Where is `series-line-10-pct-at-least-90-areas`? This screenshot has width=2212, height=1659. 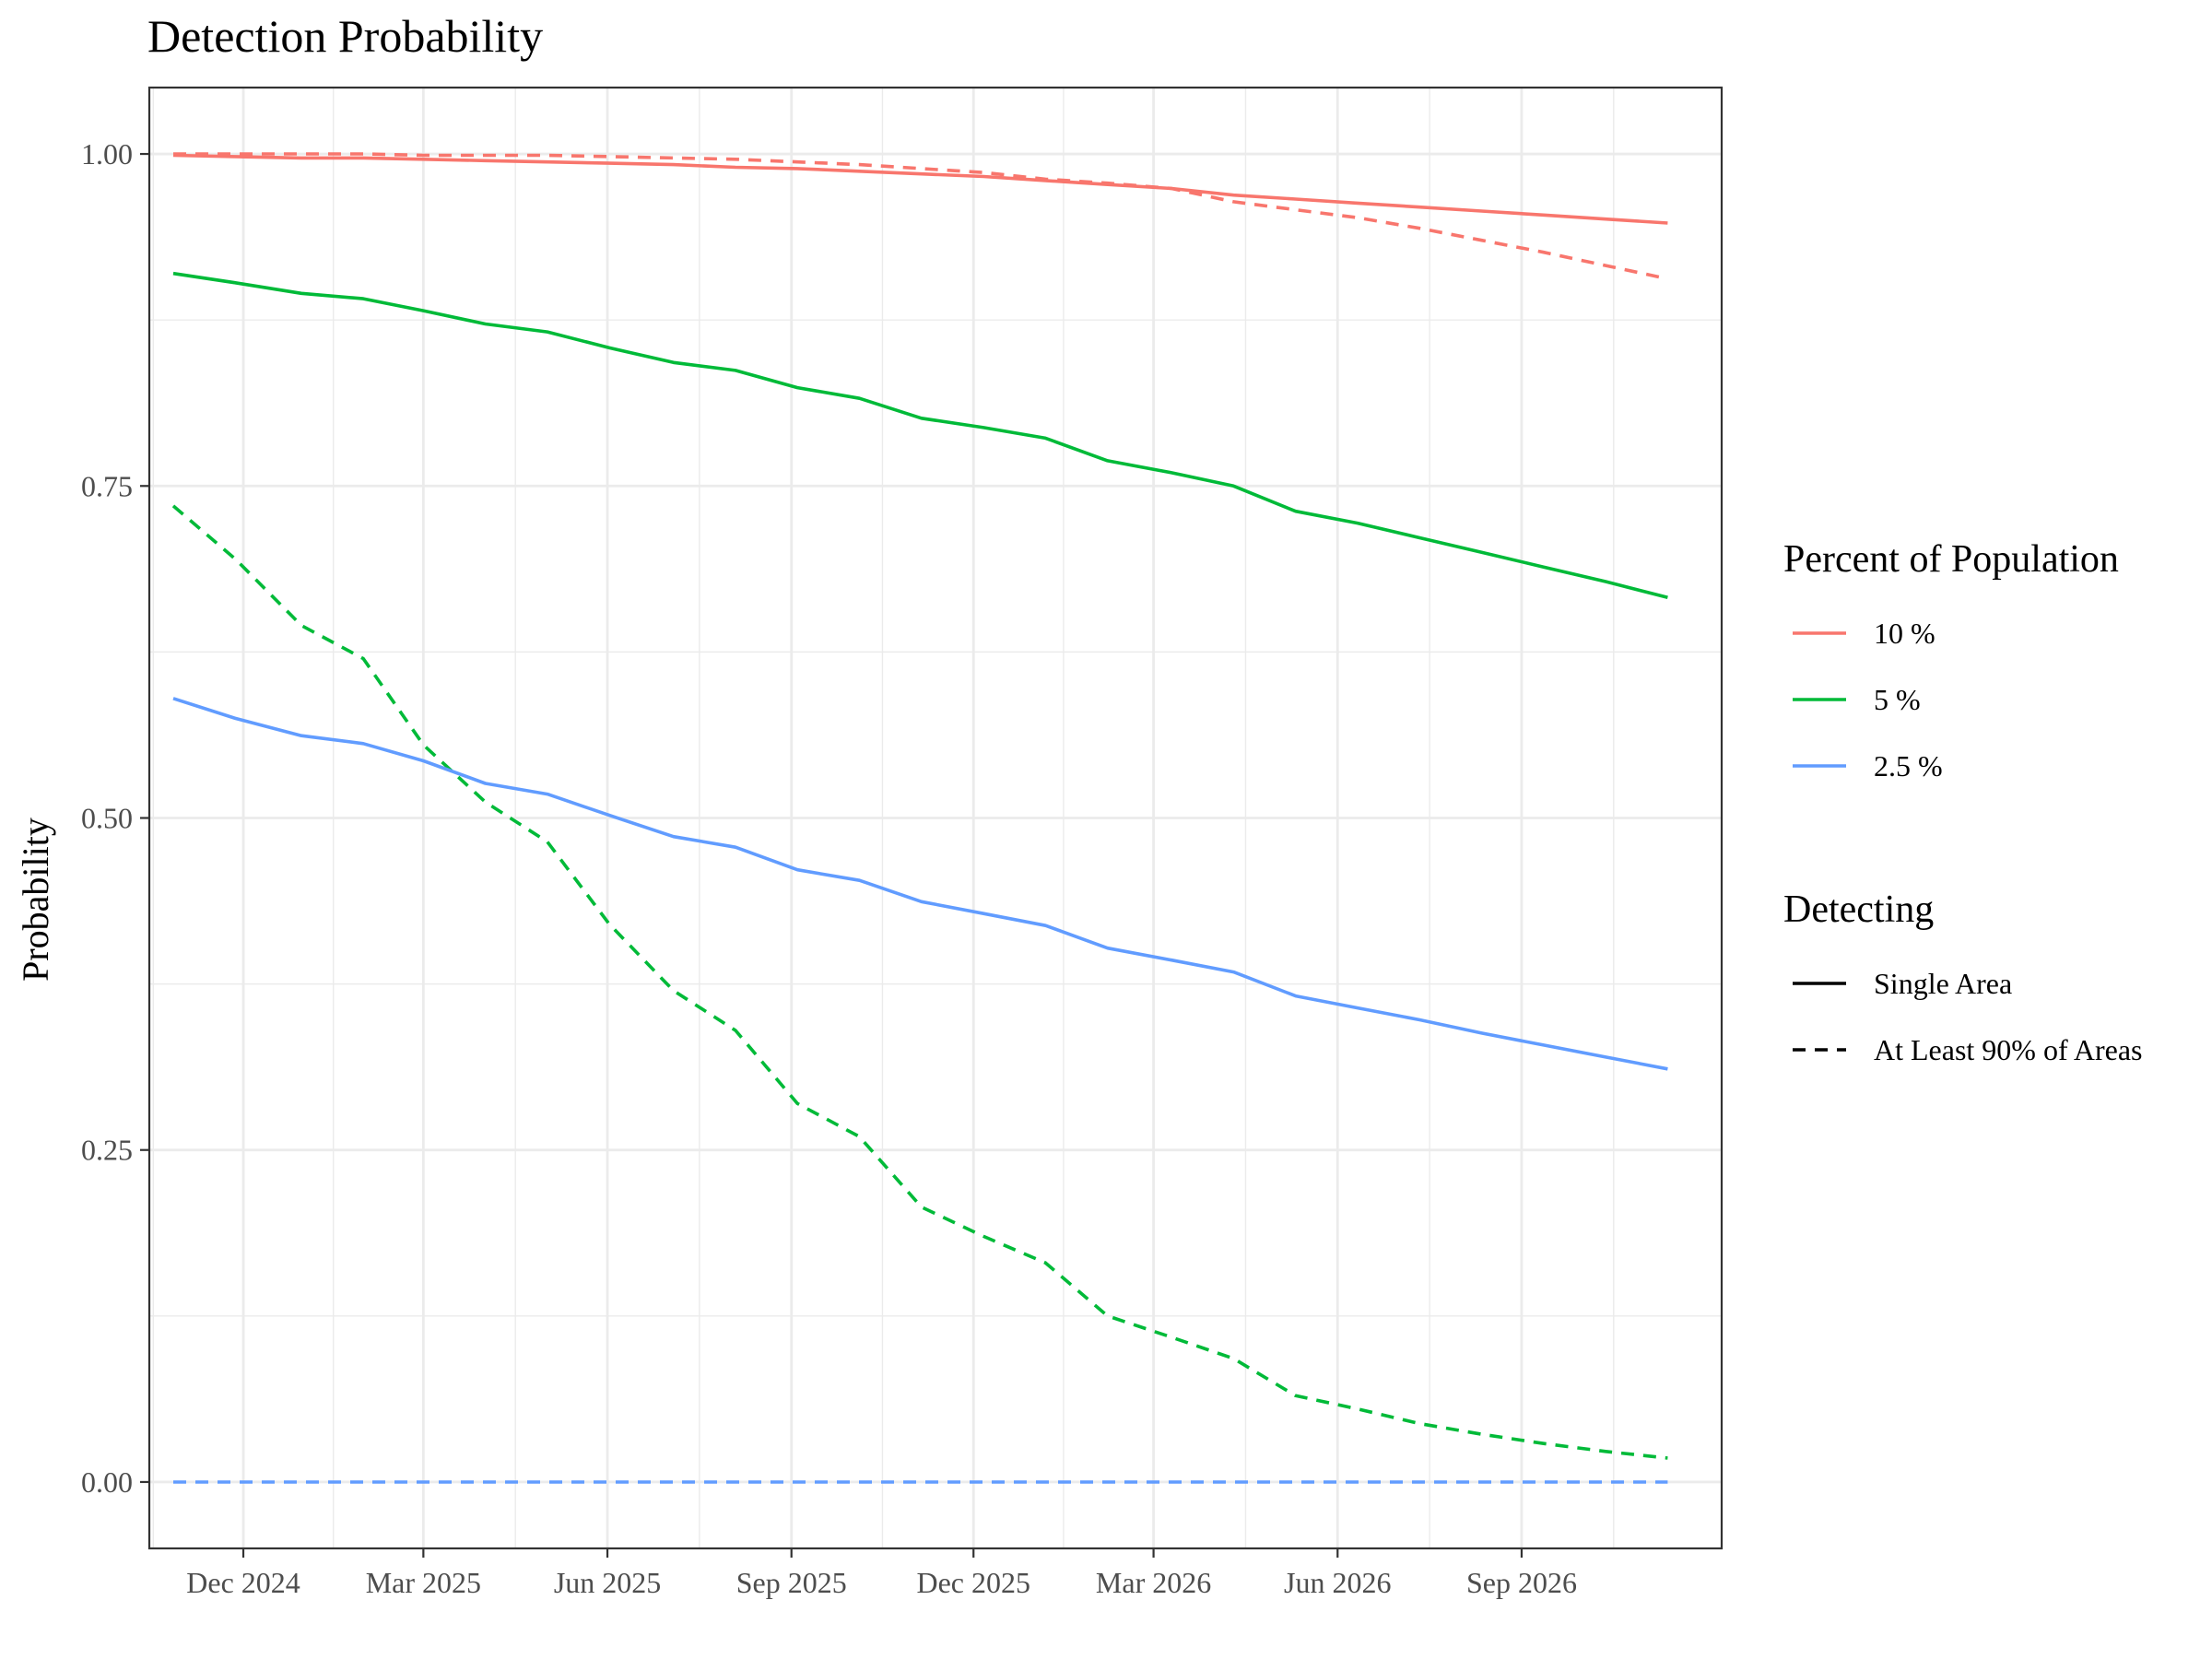
series-line-10-pct-at-least-90-areas is located at coordinates (920, 216).